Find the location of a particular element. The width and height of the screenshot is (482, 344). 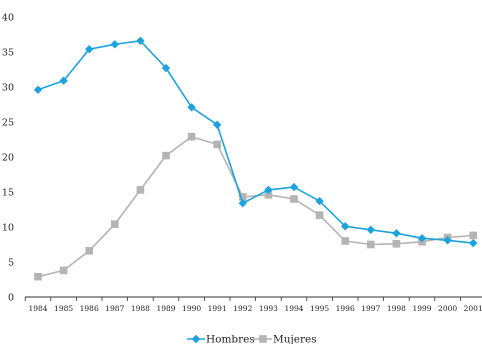

y-tick-label: 20 is located at coordinates (8, 158).